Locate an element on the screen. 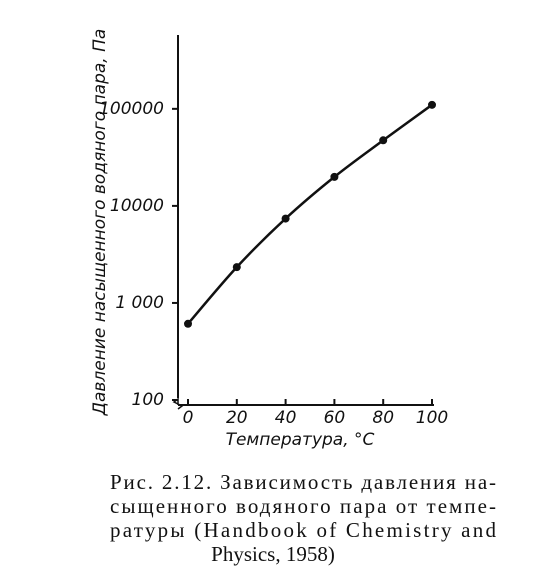  x-tick-label: 20 is located at coordinates (237, 418).